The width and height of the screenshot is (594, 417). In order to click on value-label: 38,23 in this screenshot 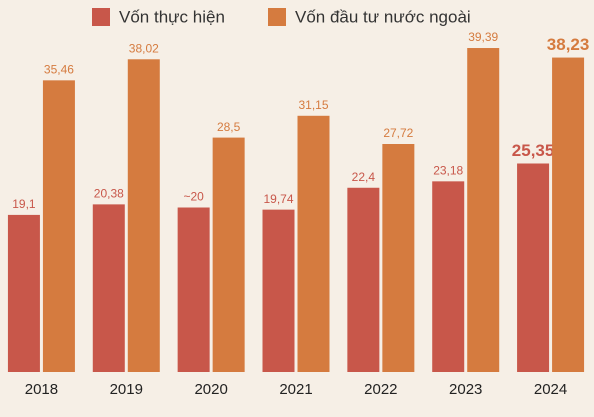, I will do `click(568, 44)`.